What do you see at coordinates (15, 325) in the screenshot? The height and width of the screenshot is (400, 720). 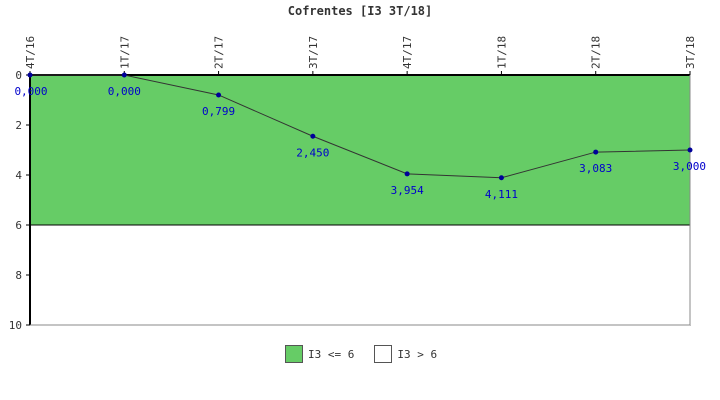 I see `y-tick-label: 10` at bounding box center [15, 325].